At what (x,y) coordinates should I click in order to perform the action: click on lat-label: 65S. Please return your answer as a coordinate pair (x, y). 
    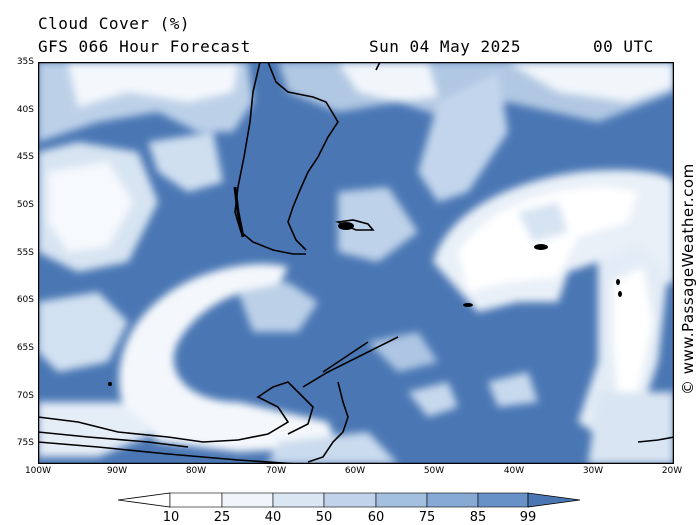
    Looking at the image, I should click on (25, 348).